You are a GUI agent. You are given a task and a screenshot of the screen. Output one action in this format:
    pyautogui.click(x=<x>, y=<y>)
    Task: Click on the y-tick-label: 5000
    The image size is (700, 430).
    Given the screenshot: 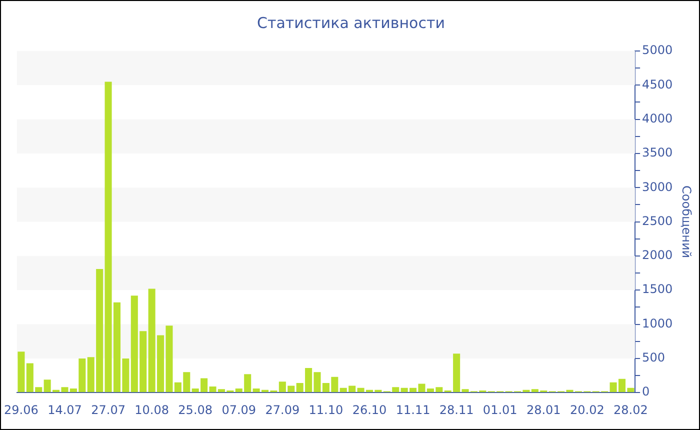 What is the action you would take?
    pyautogui.click(x=657, y=50)
    